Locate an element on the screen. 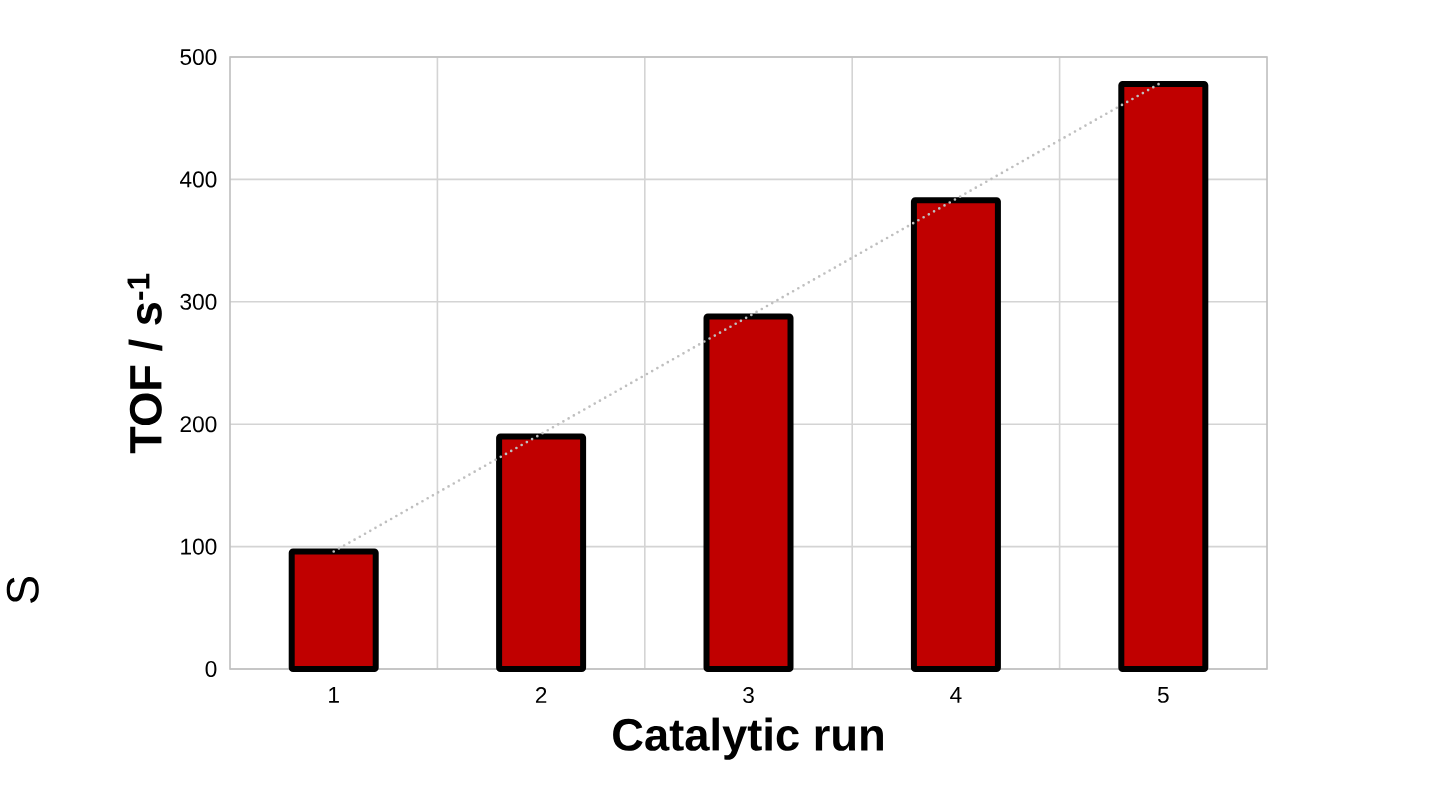 This screenshot has height=789, width=1433. y-tick-label: 400 is located at coordinates (198, 179).